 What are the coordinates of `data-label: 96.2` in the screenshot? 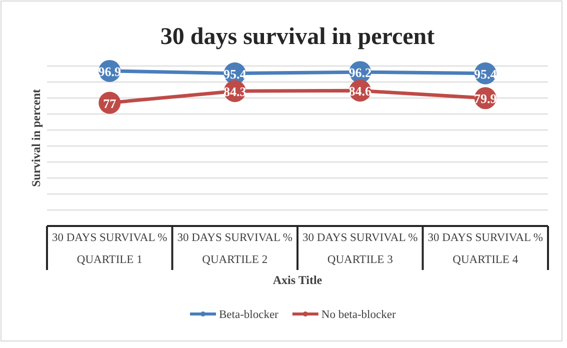 It's located at (360, 72).